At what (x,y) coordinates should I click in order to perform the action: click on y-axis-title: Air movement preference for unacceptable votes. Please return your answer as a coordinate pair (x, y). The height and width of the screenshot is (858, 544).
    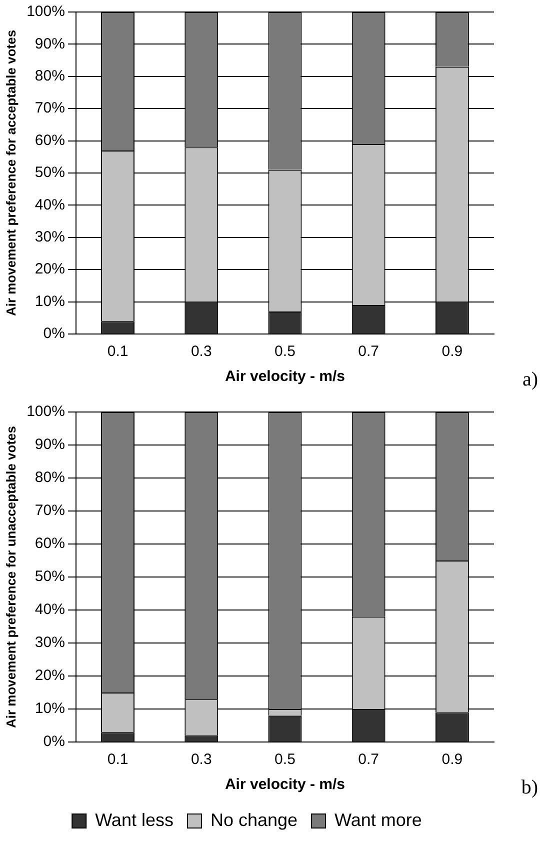
    Looking at the image, I should click on (10, 577).